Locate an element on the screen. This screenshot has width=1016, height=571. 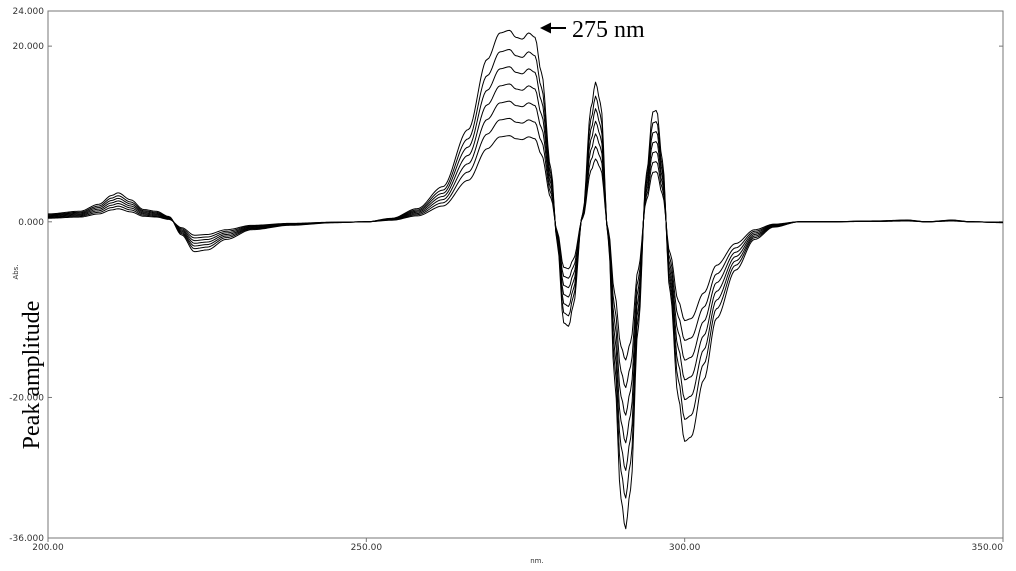
x-tick-label: 200.00 is located at coordinates (48, 548).